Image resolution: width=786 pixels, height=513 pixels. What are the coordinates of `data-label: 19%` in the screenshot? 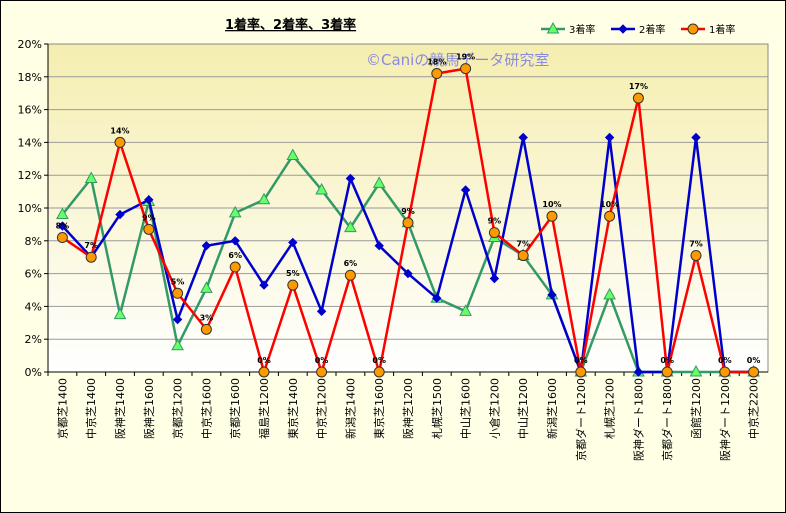 It's located at (465, 57).